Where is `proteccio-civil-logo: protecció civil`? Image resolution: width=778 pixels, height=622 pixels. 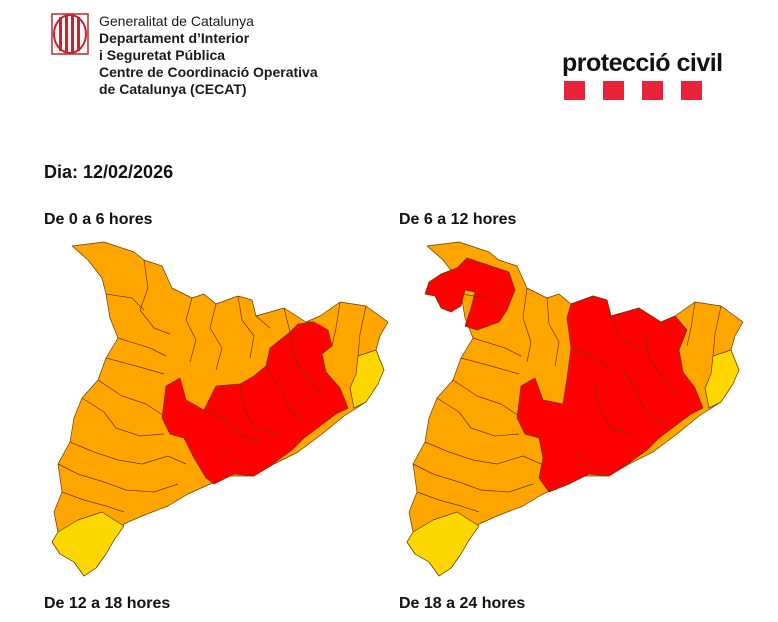 proteccio-civil-logo: protecció civil is located at coordinates (642, 75).